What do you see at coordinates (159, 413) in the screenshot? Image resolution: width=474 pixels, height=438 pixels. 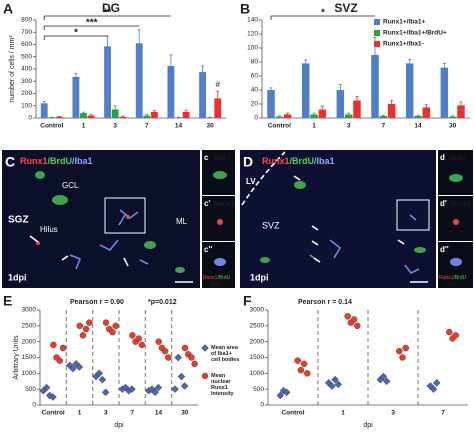 I see `x-tick-label: 14` at bounding box center [159, 413].